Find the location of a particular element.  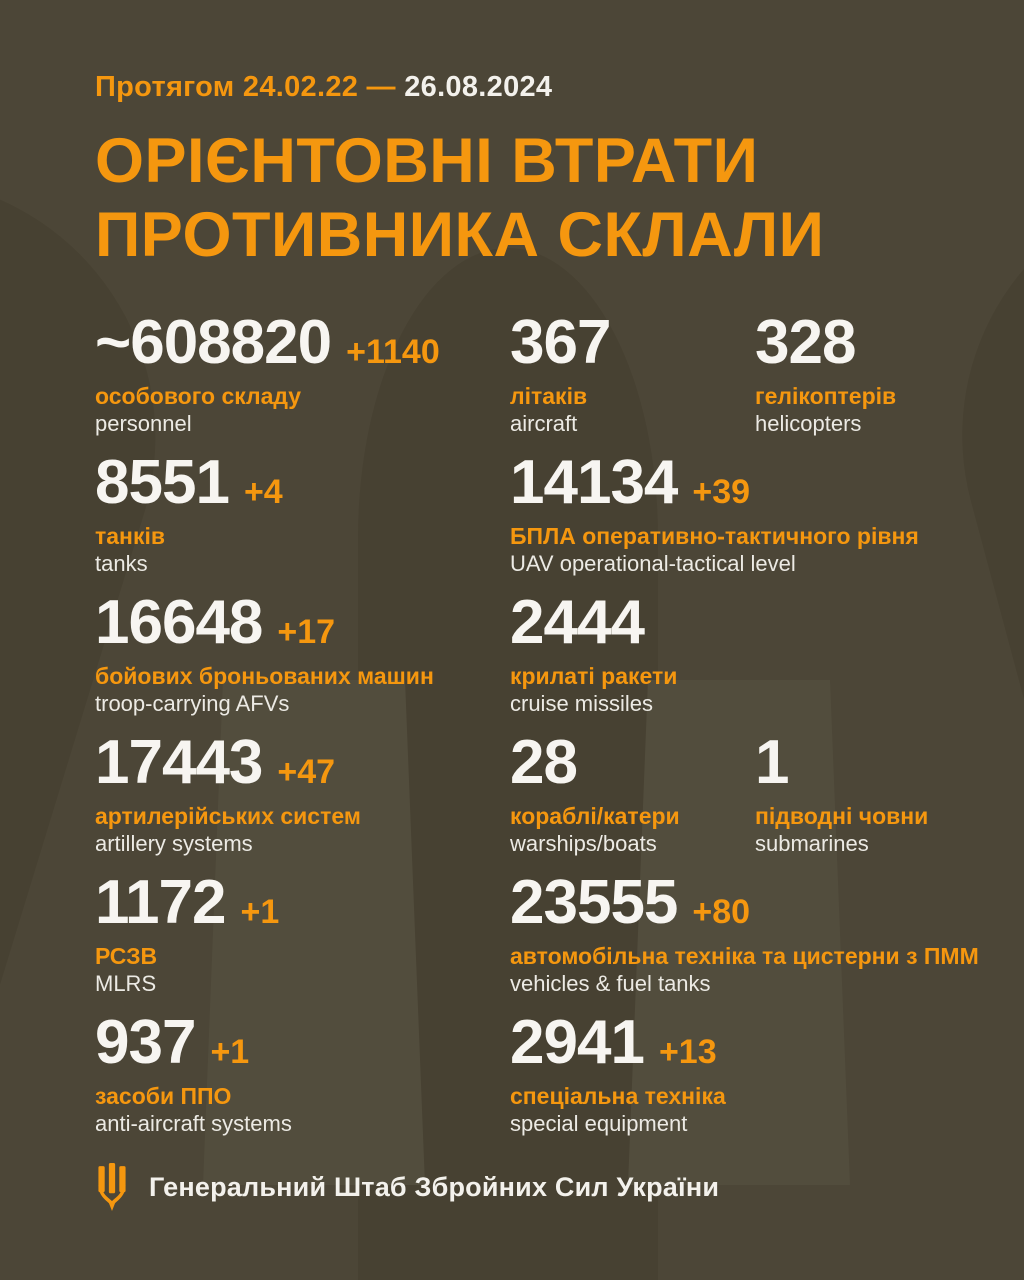

stat-anti-aircraft: 937 +1 засоби ППО anti-aircraft systems is located at coordinates (302, 1082).